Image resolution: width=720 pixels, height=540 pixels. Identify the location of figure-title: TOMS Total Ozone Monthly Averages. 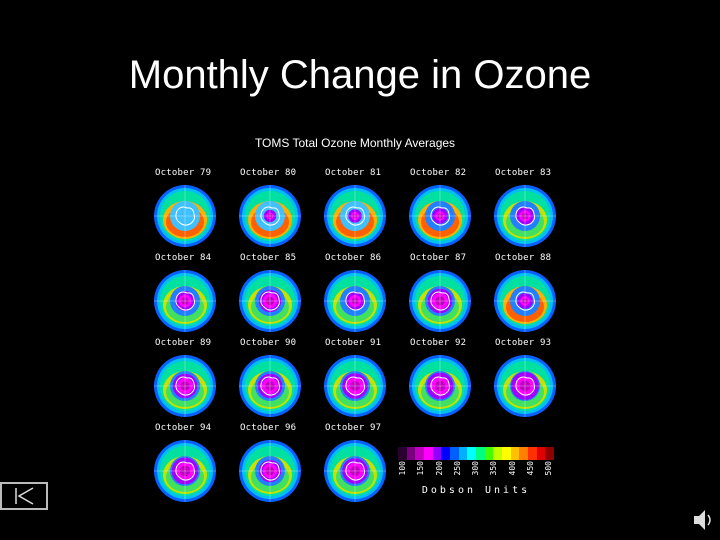
(355, 143).